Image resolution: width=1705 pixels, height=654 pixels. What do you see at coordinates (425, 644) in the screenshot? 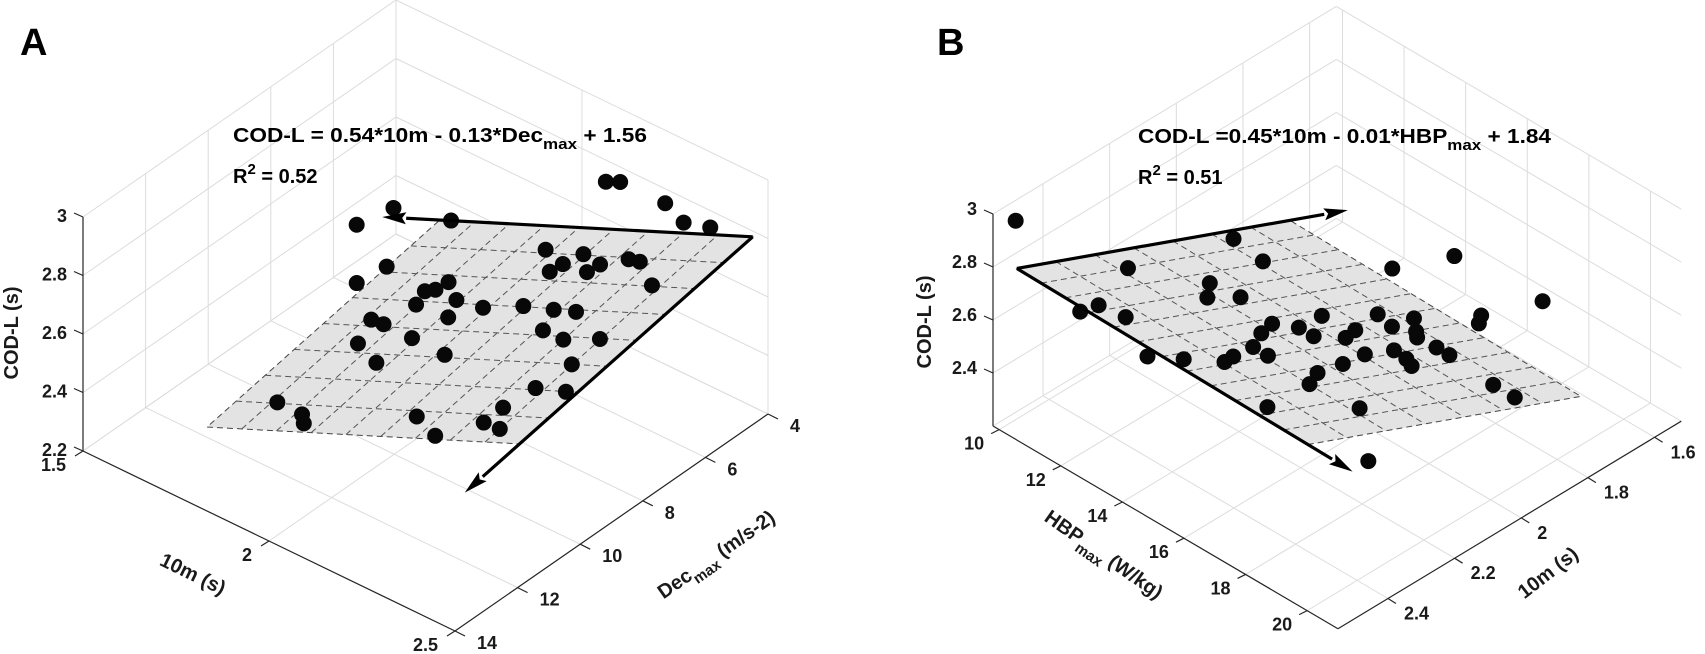
I see `x-tick-label: 2.5` at bounding box center [425, 644].